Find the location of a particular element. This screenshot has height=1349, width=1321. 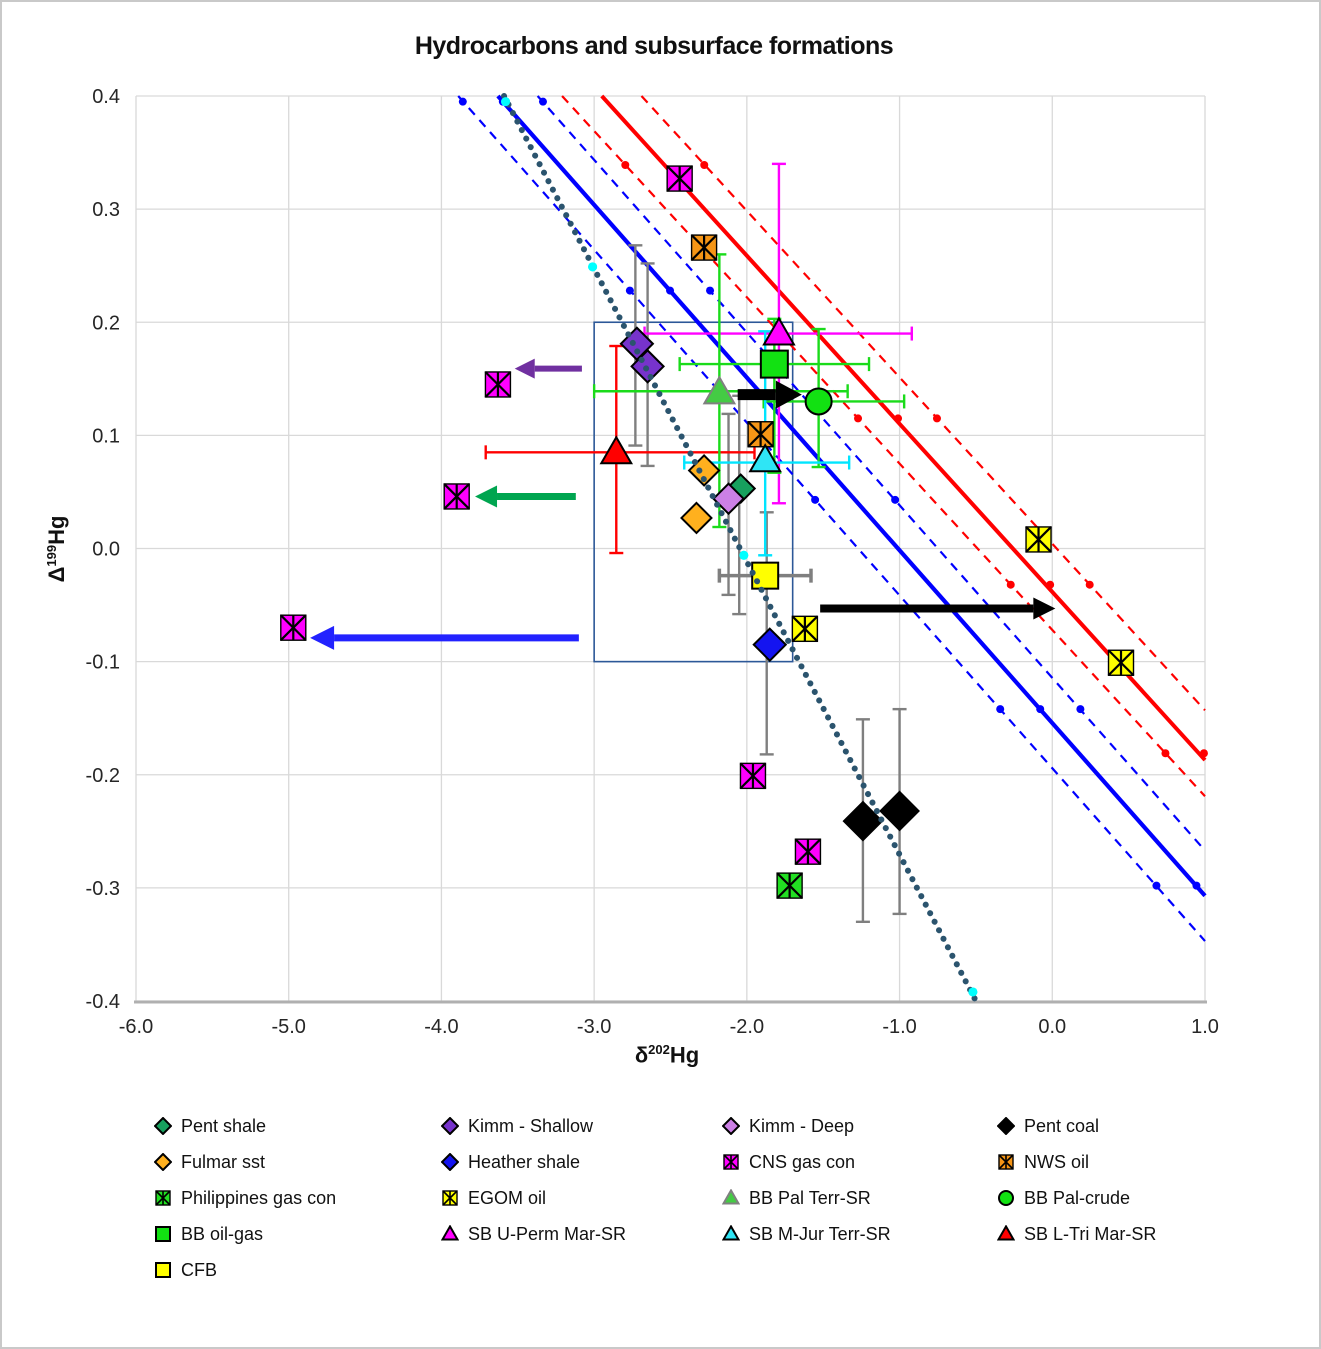

x-tick-label: -1.0 is located at coordinates (899, 1027).